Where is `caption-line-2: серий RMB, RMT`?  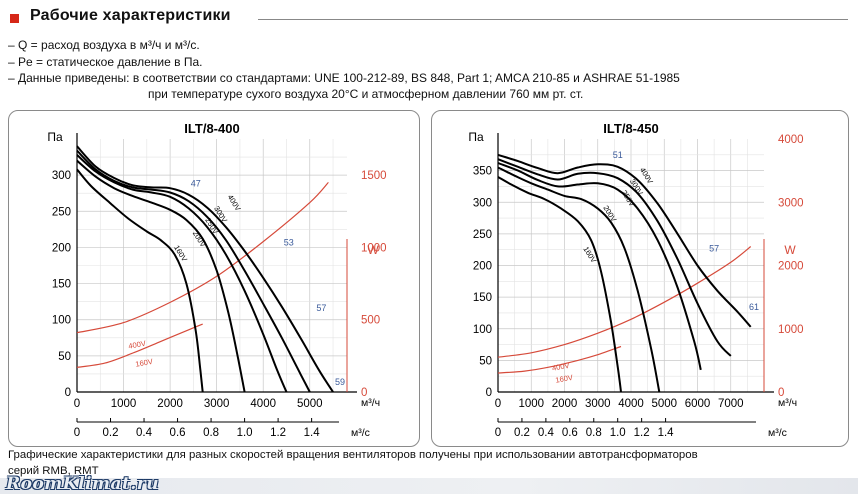 caption-line-2: серий RMB, RMT is located at coordinates (53, 471).